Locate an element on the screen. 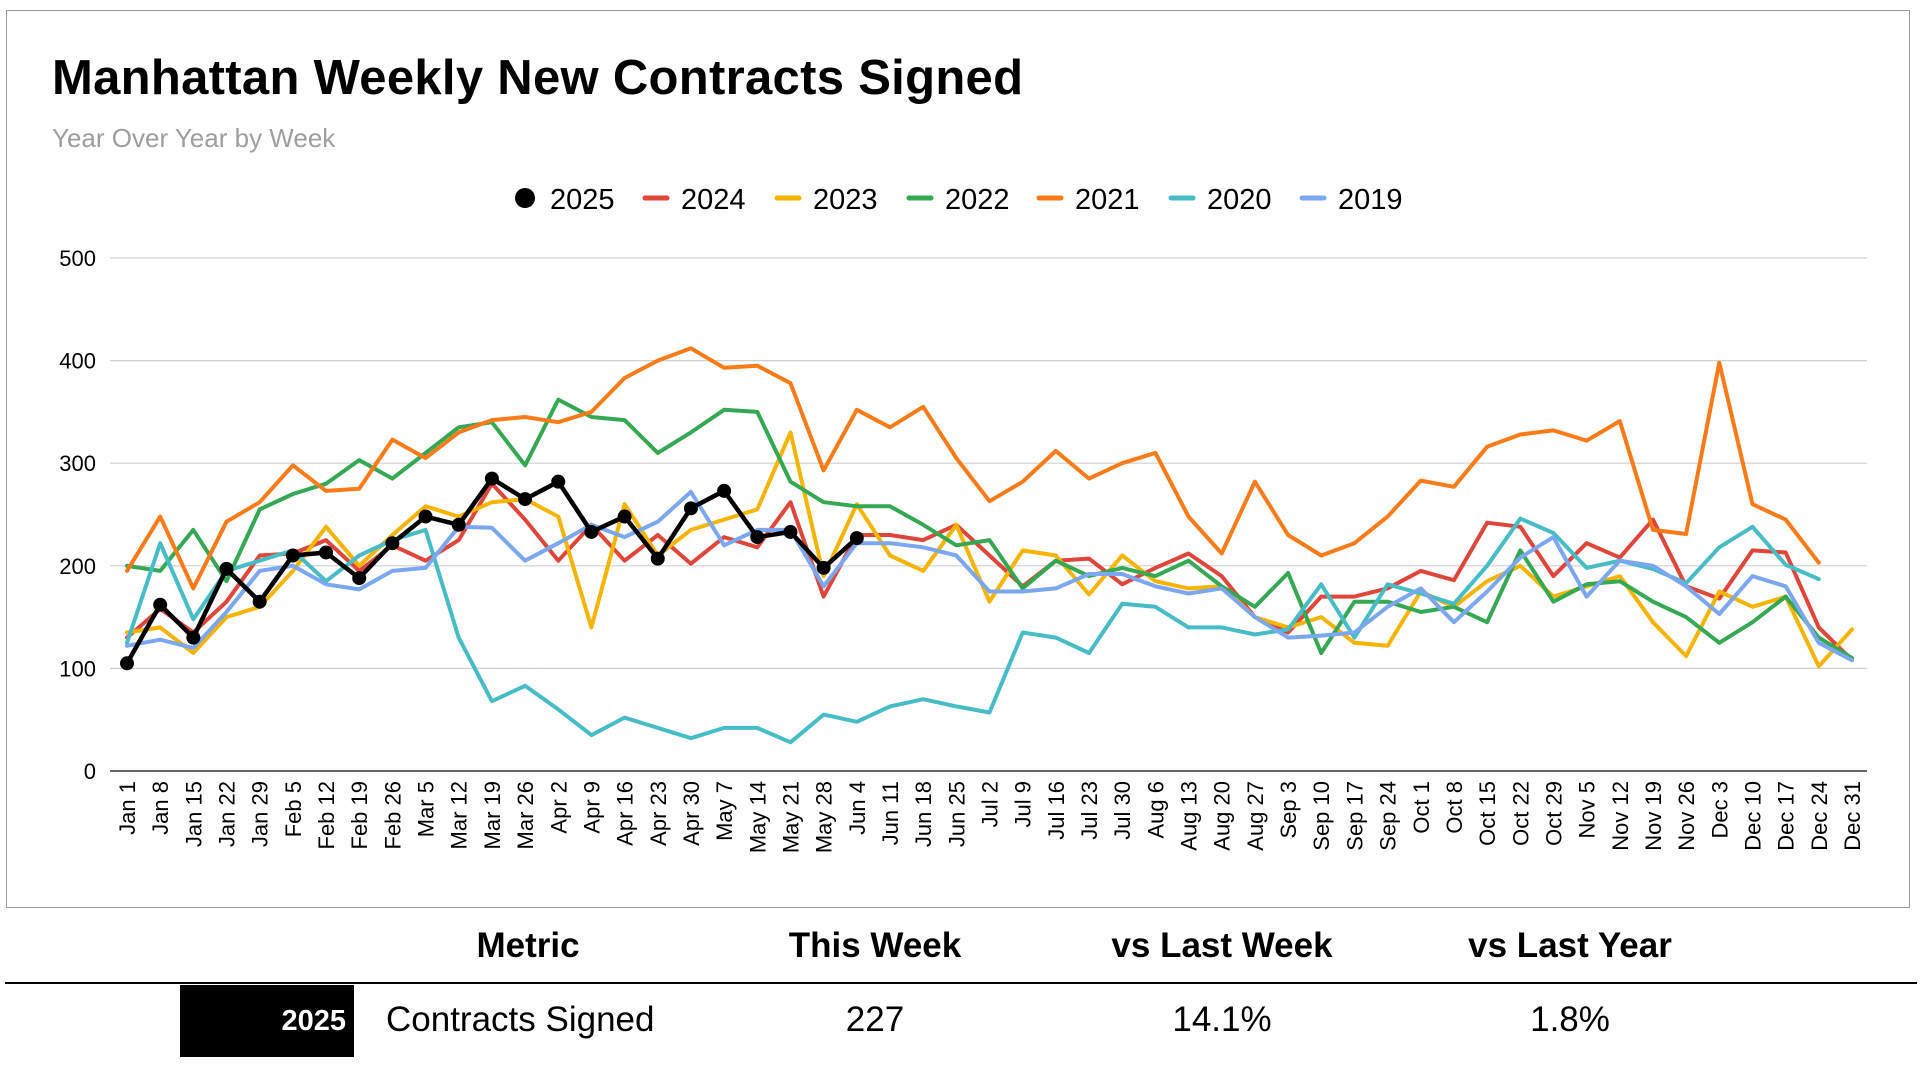 This screenshot has width=1920, height=1066. x-tick-label: Feb 26 is located at coordinates (392, 815).